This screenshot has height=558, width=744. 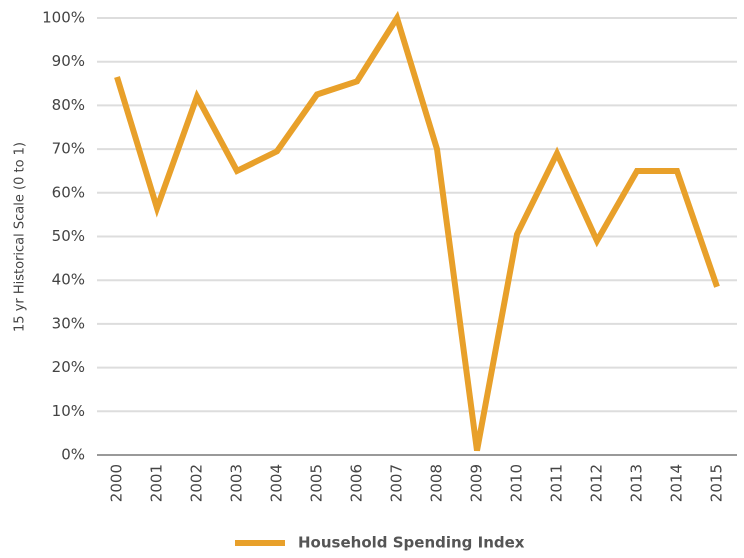 I want to click on x-tick-label: 2012, so click(x=597, y=483).